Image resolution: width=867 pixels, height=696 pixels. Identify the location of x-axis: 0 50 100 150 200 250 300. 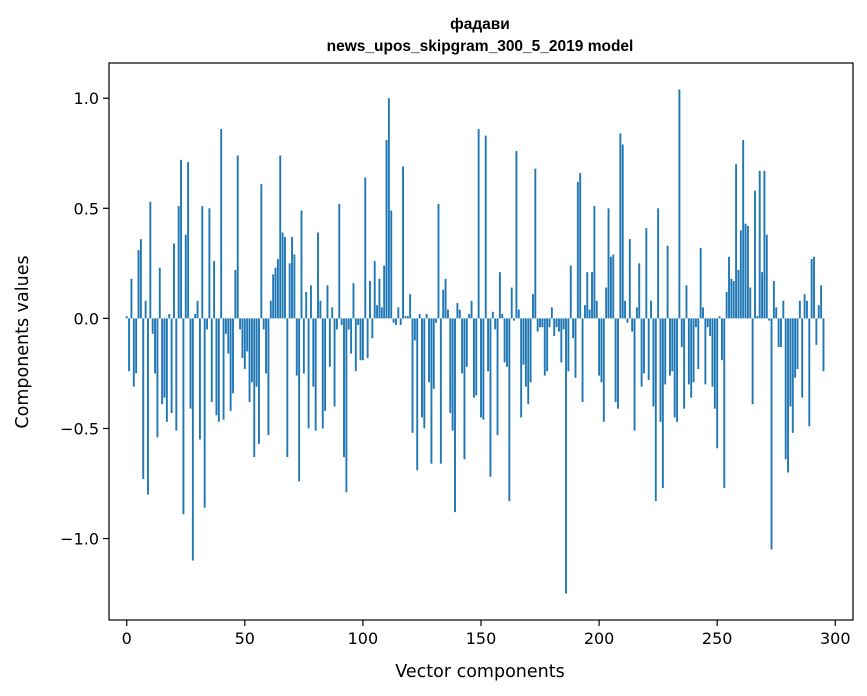
(486, 634).